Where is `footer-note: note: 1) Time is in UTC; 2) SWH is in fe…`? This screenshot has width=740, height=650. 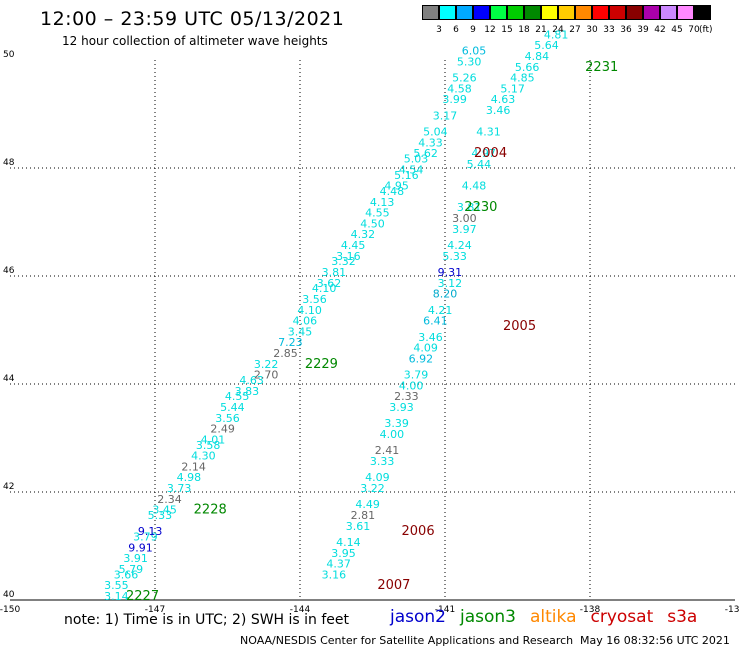 footer-note: note: 1) Time is in UTC; 2) SWH is in fe… is located at coordinates (207, 620).